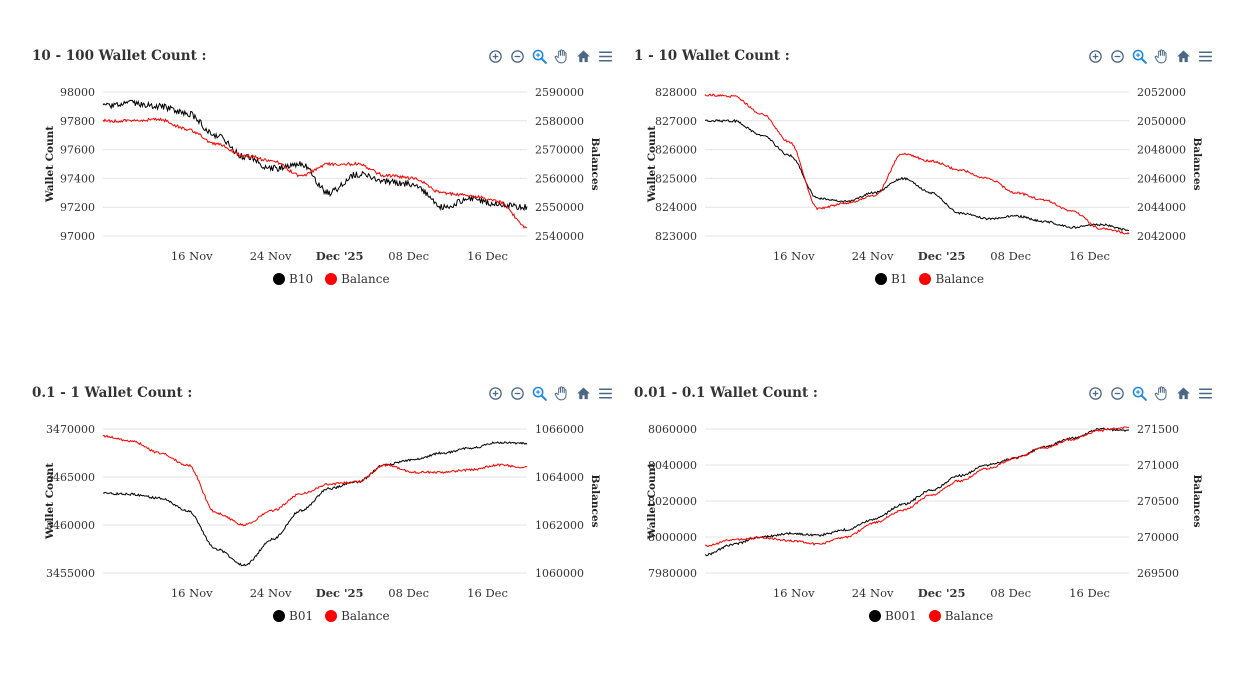 Image resolution: width=1252 pixels, height=697 pixels. Describe the element at coordinates (559, 92) in the screenshot. I see `right-tick-label: 2590000` at that location.